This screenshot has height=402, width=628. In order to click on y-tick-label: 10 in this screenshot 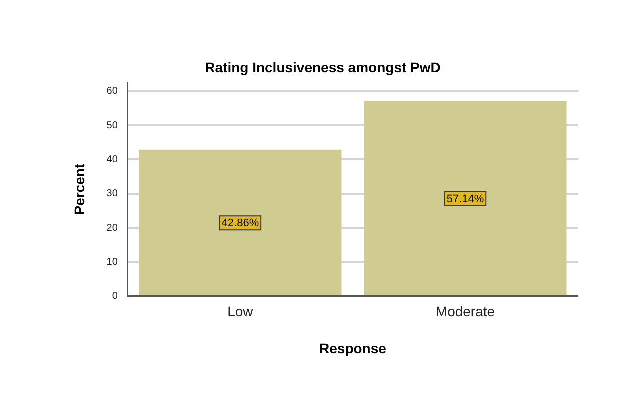, I will do `click(112, 262)`.